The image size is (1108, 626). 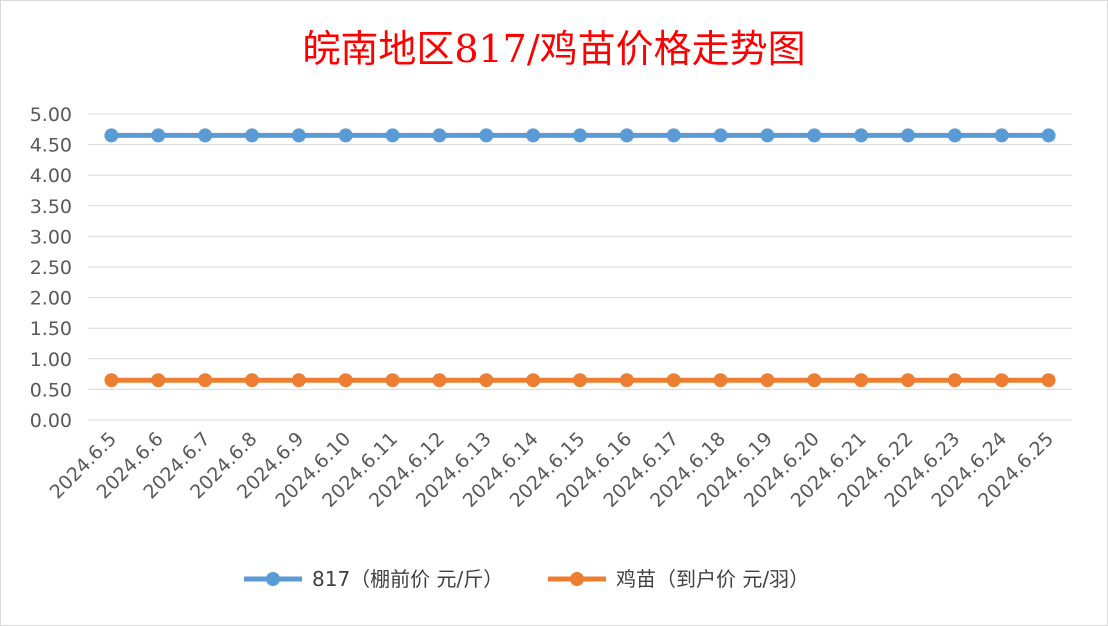 What do you see at coordinates (51, 421) in the screenshot?
I see `y-tick-label: 0.00` at bounding box center [51, 421].